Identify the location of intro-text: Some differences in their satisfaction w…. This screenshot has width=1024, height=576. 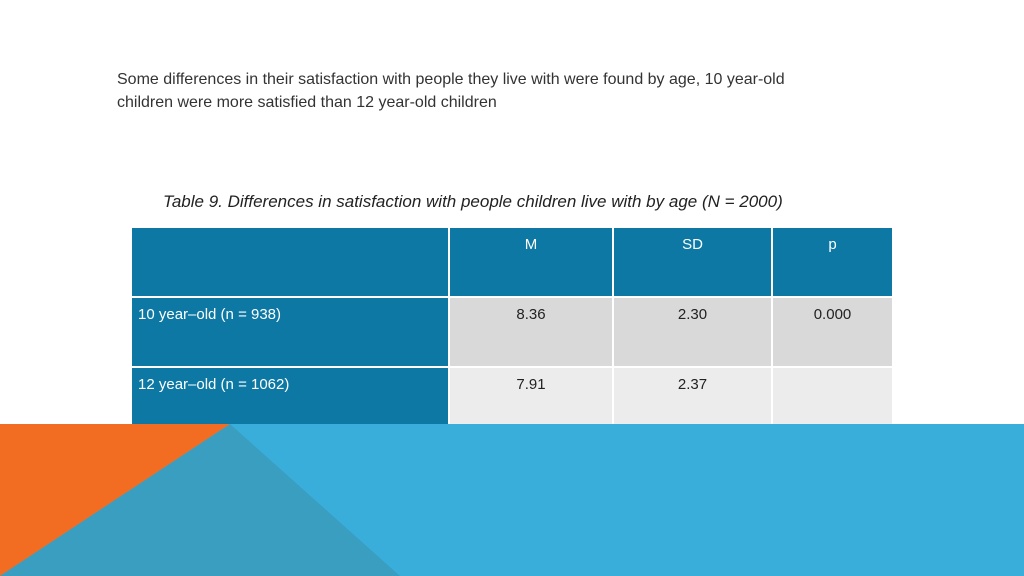
(517, 91).